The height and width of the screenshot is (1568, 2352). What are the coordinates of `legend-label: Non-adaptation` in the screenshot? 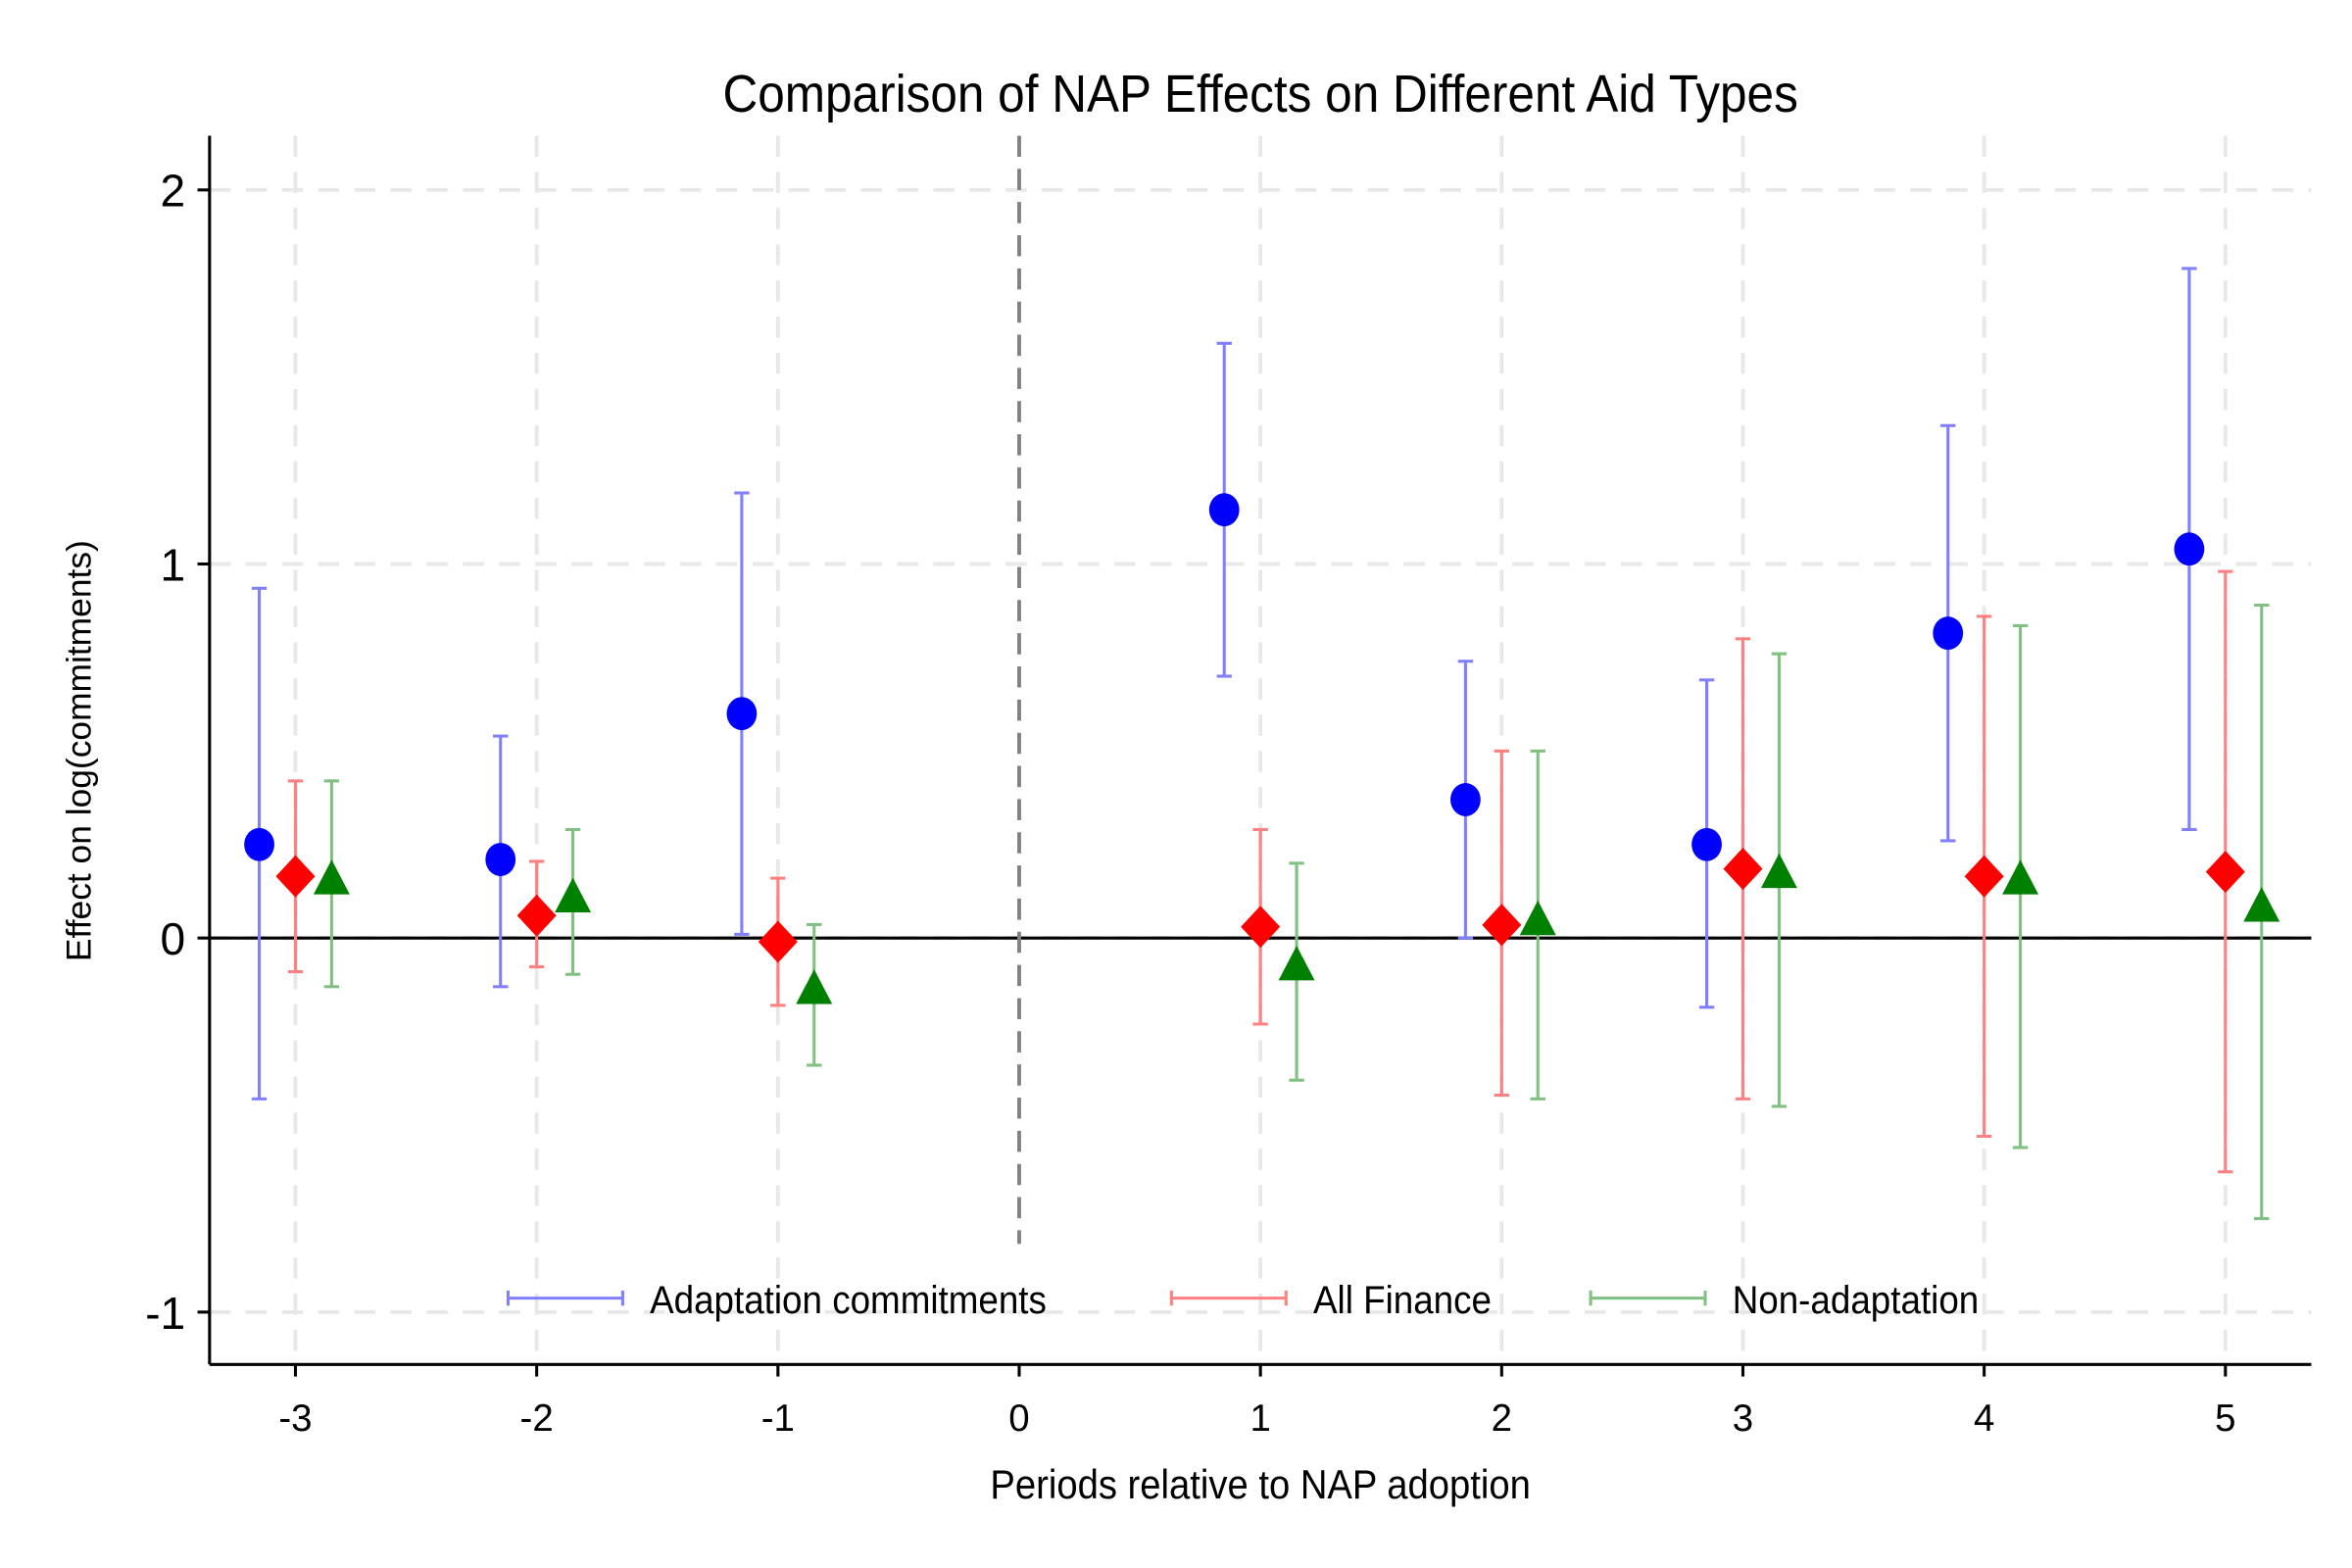 It's located at (1856, 1301).